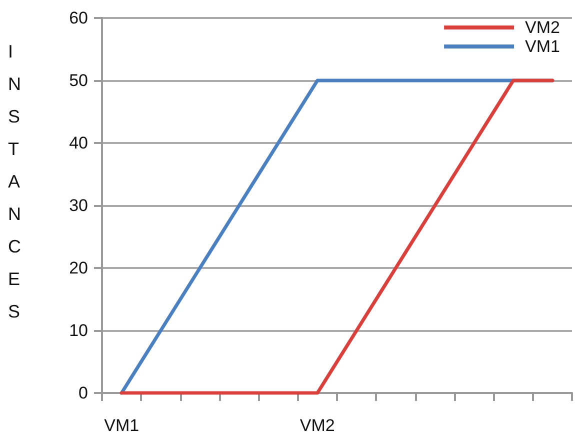 The height and width of the screenshot is (442, 575). Describe the element at coordinates (78, 268) in the screenshot. I see `y-tick-label: 20` at that location.